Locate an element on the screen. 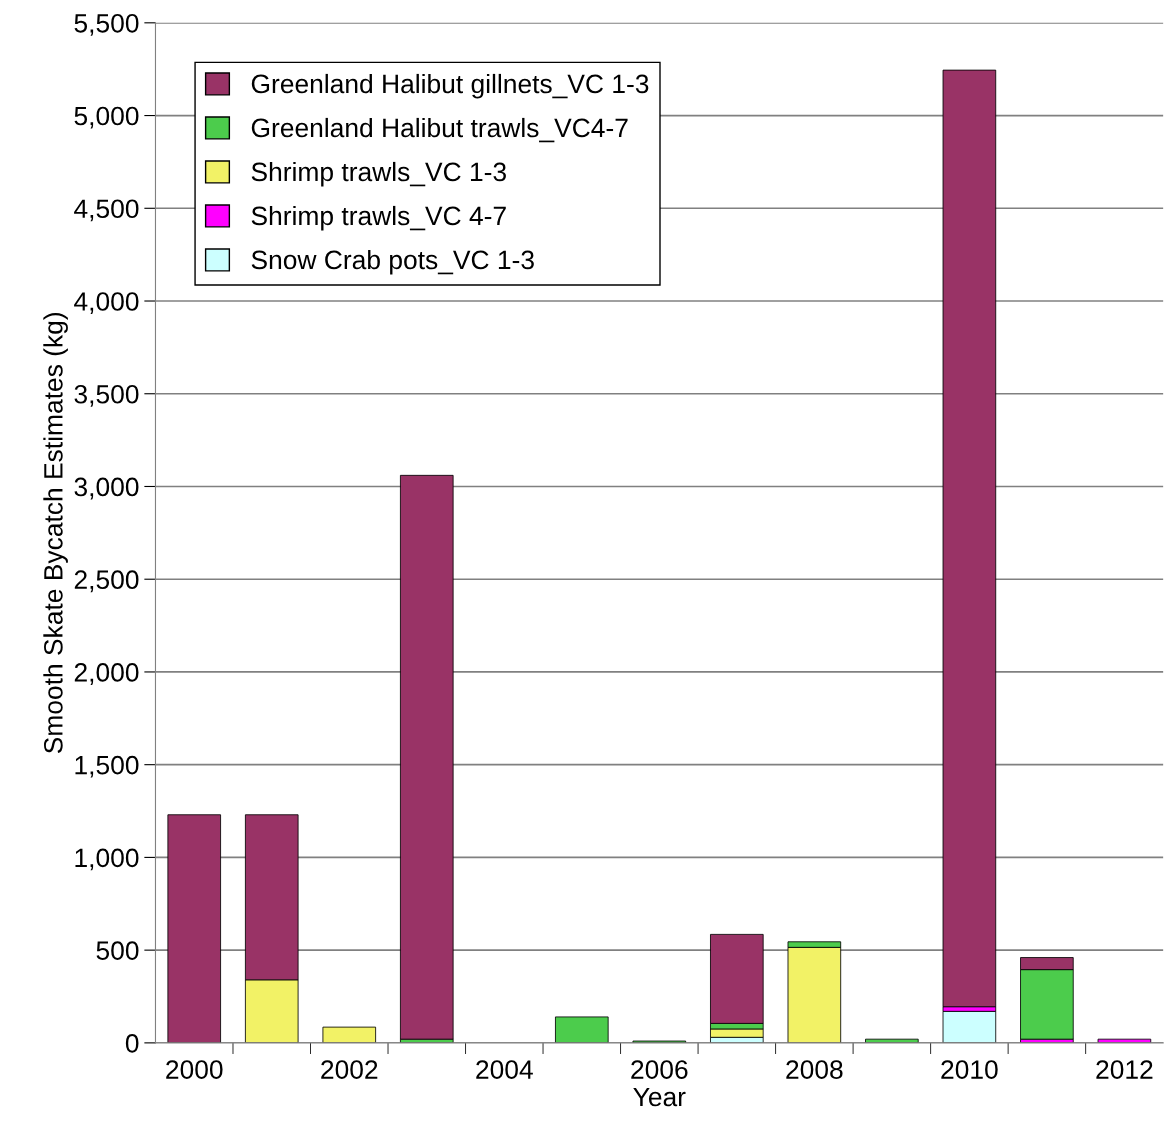  y-tick-label: 1,000 is located at coordinates (107, 859).